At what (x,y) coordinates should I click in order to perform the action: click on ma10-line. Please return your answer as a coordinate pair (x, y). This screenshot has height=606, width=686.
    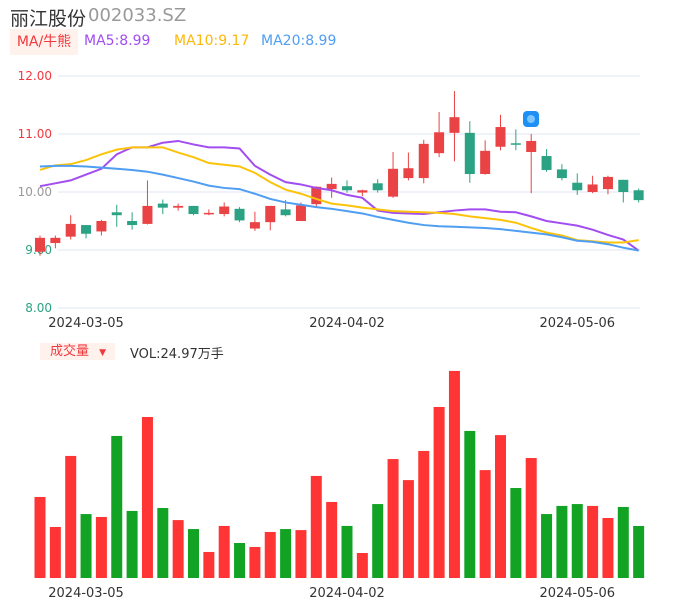
    Looking at the image, I should click on (339, 195).